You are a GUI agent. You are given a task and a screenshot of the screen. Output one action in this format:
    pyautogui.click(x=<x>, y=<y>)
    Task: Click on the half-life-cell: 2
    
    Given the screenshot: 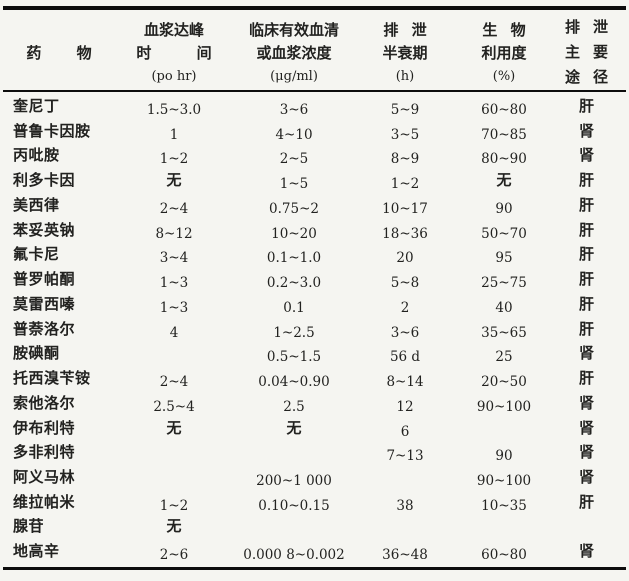 What is the action you would take?
    pyautogui.click(x=405, y=307)
    